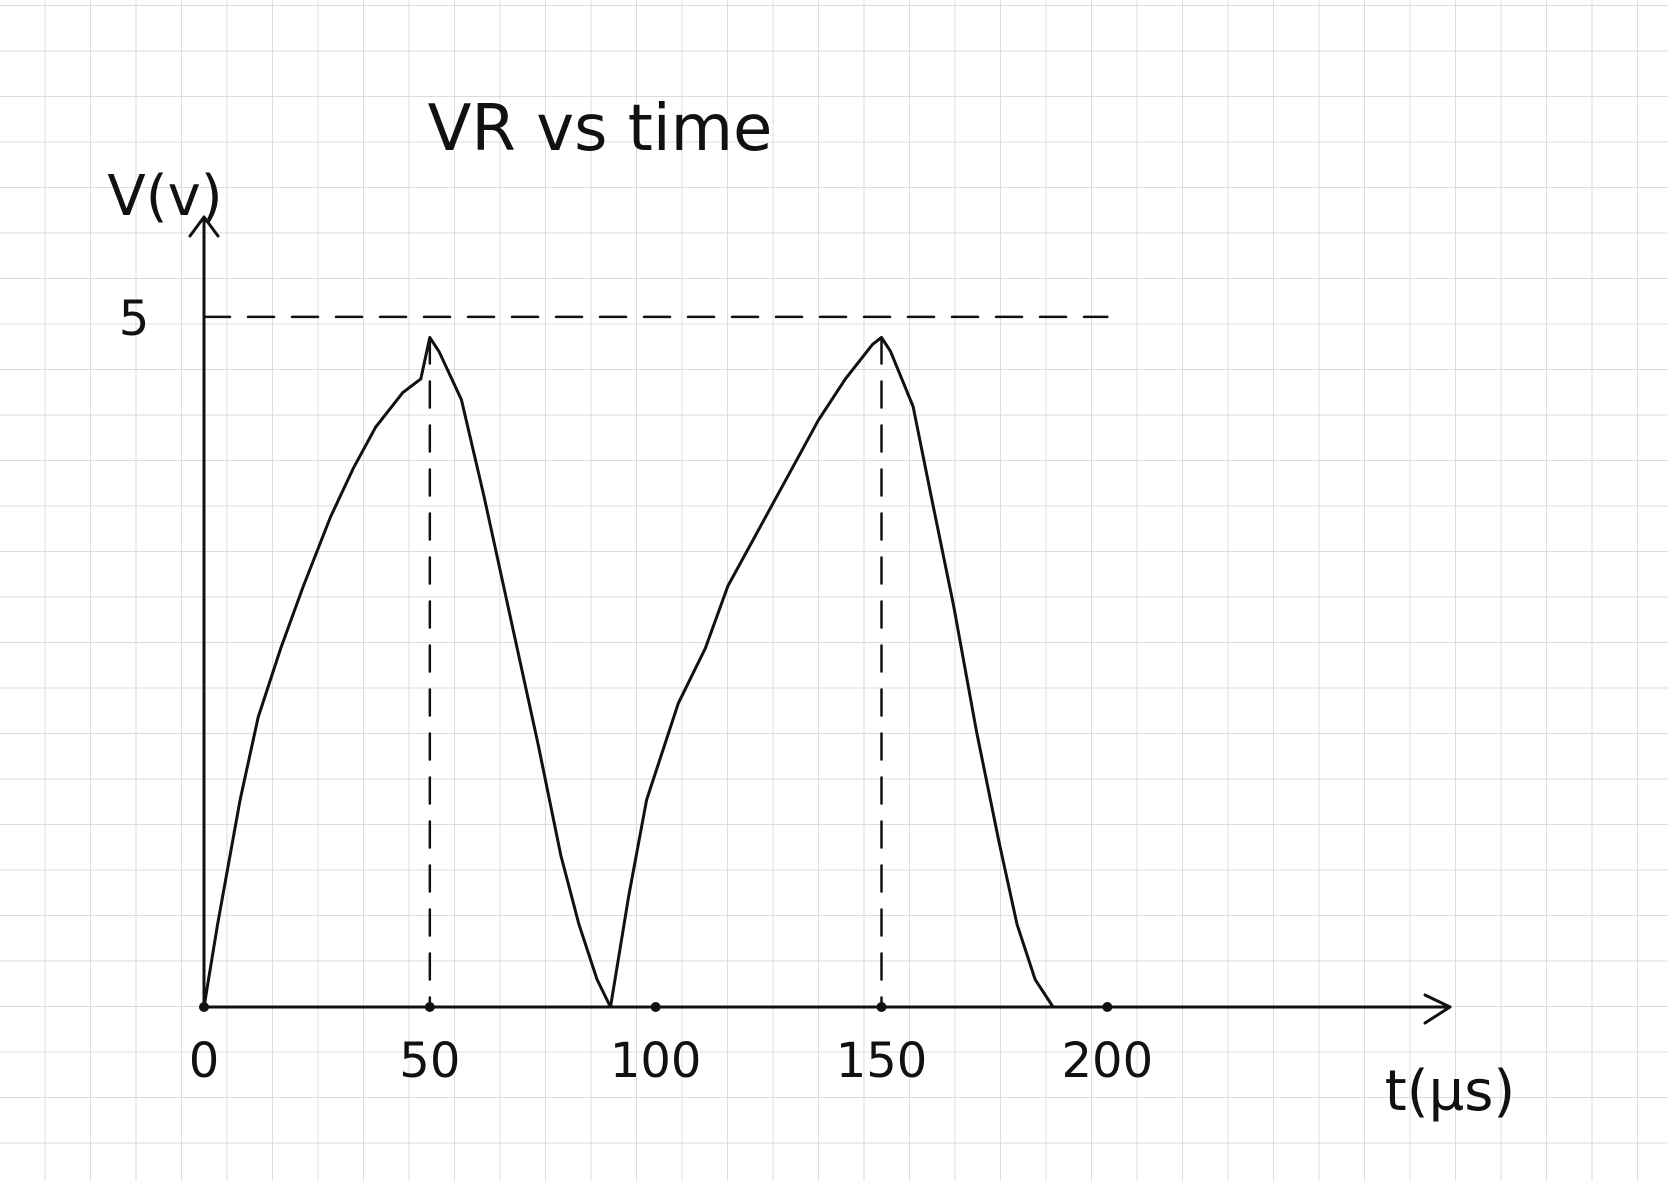 This screenshot has height=1181, width=1668. What do you see at coordinates (1108, 1061) in the screenshot?
I see `x-tick-label-200: 200` at bounding box center [1108, 1061].